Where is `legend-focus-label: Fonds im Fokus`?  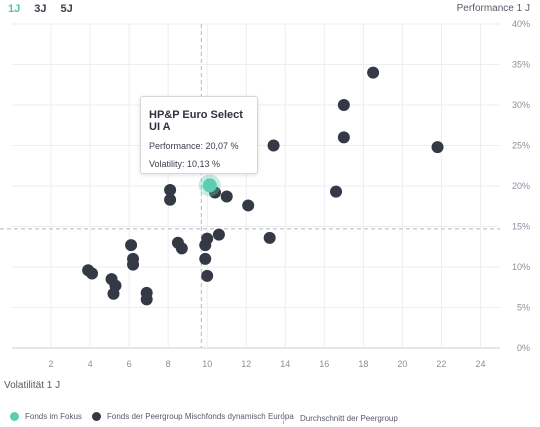
legend-focus-label: Fonds im Fokus is located at coordinates (53, 416).